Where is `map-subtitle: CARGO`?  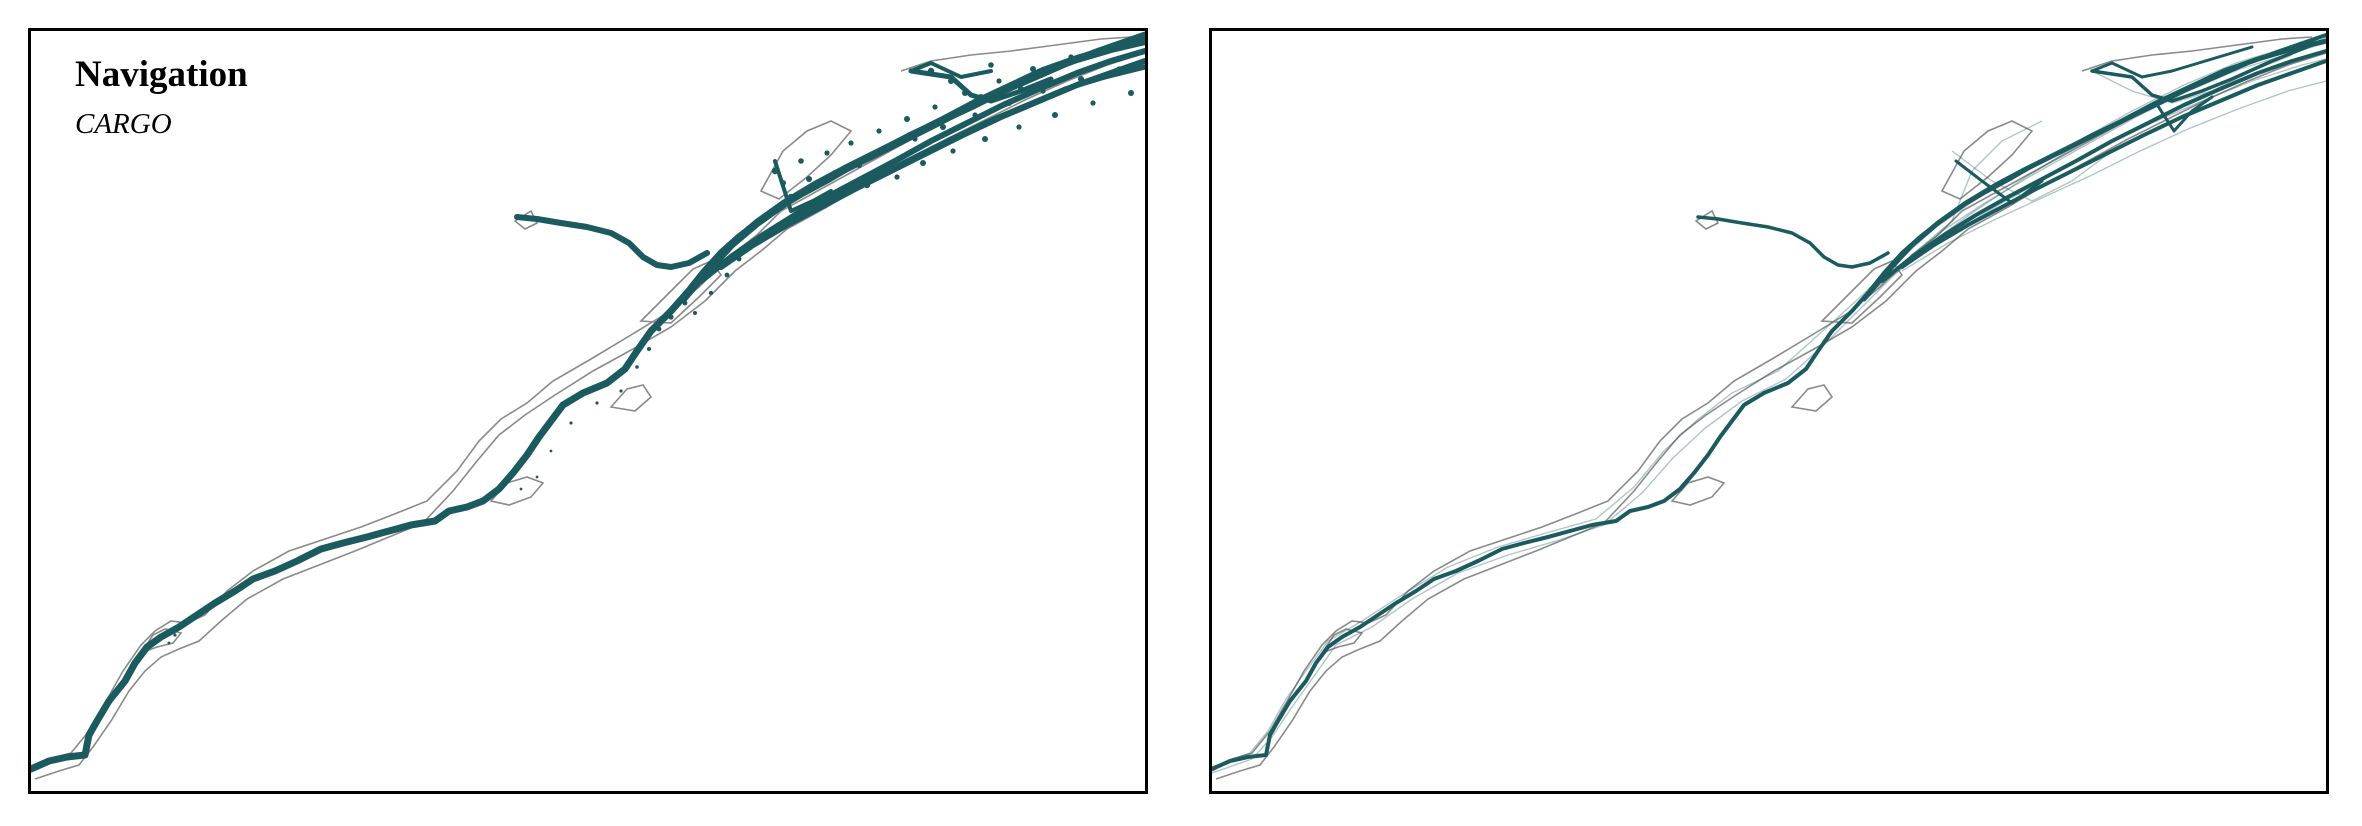
map-subtitle: CARGO is located at coordinates (123, 124).